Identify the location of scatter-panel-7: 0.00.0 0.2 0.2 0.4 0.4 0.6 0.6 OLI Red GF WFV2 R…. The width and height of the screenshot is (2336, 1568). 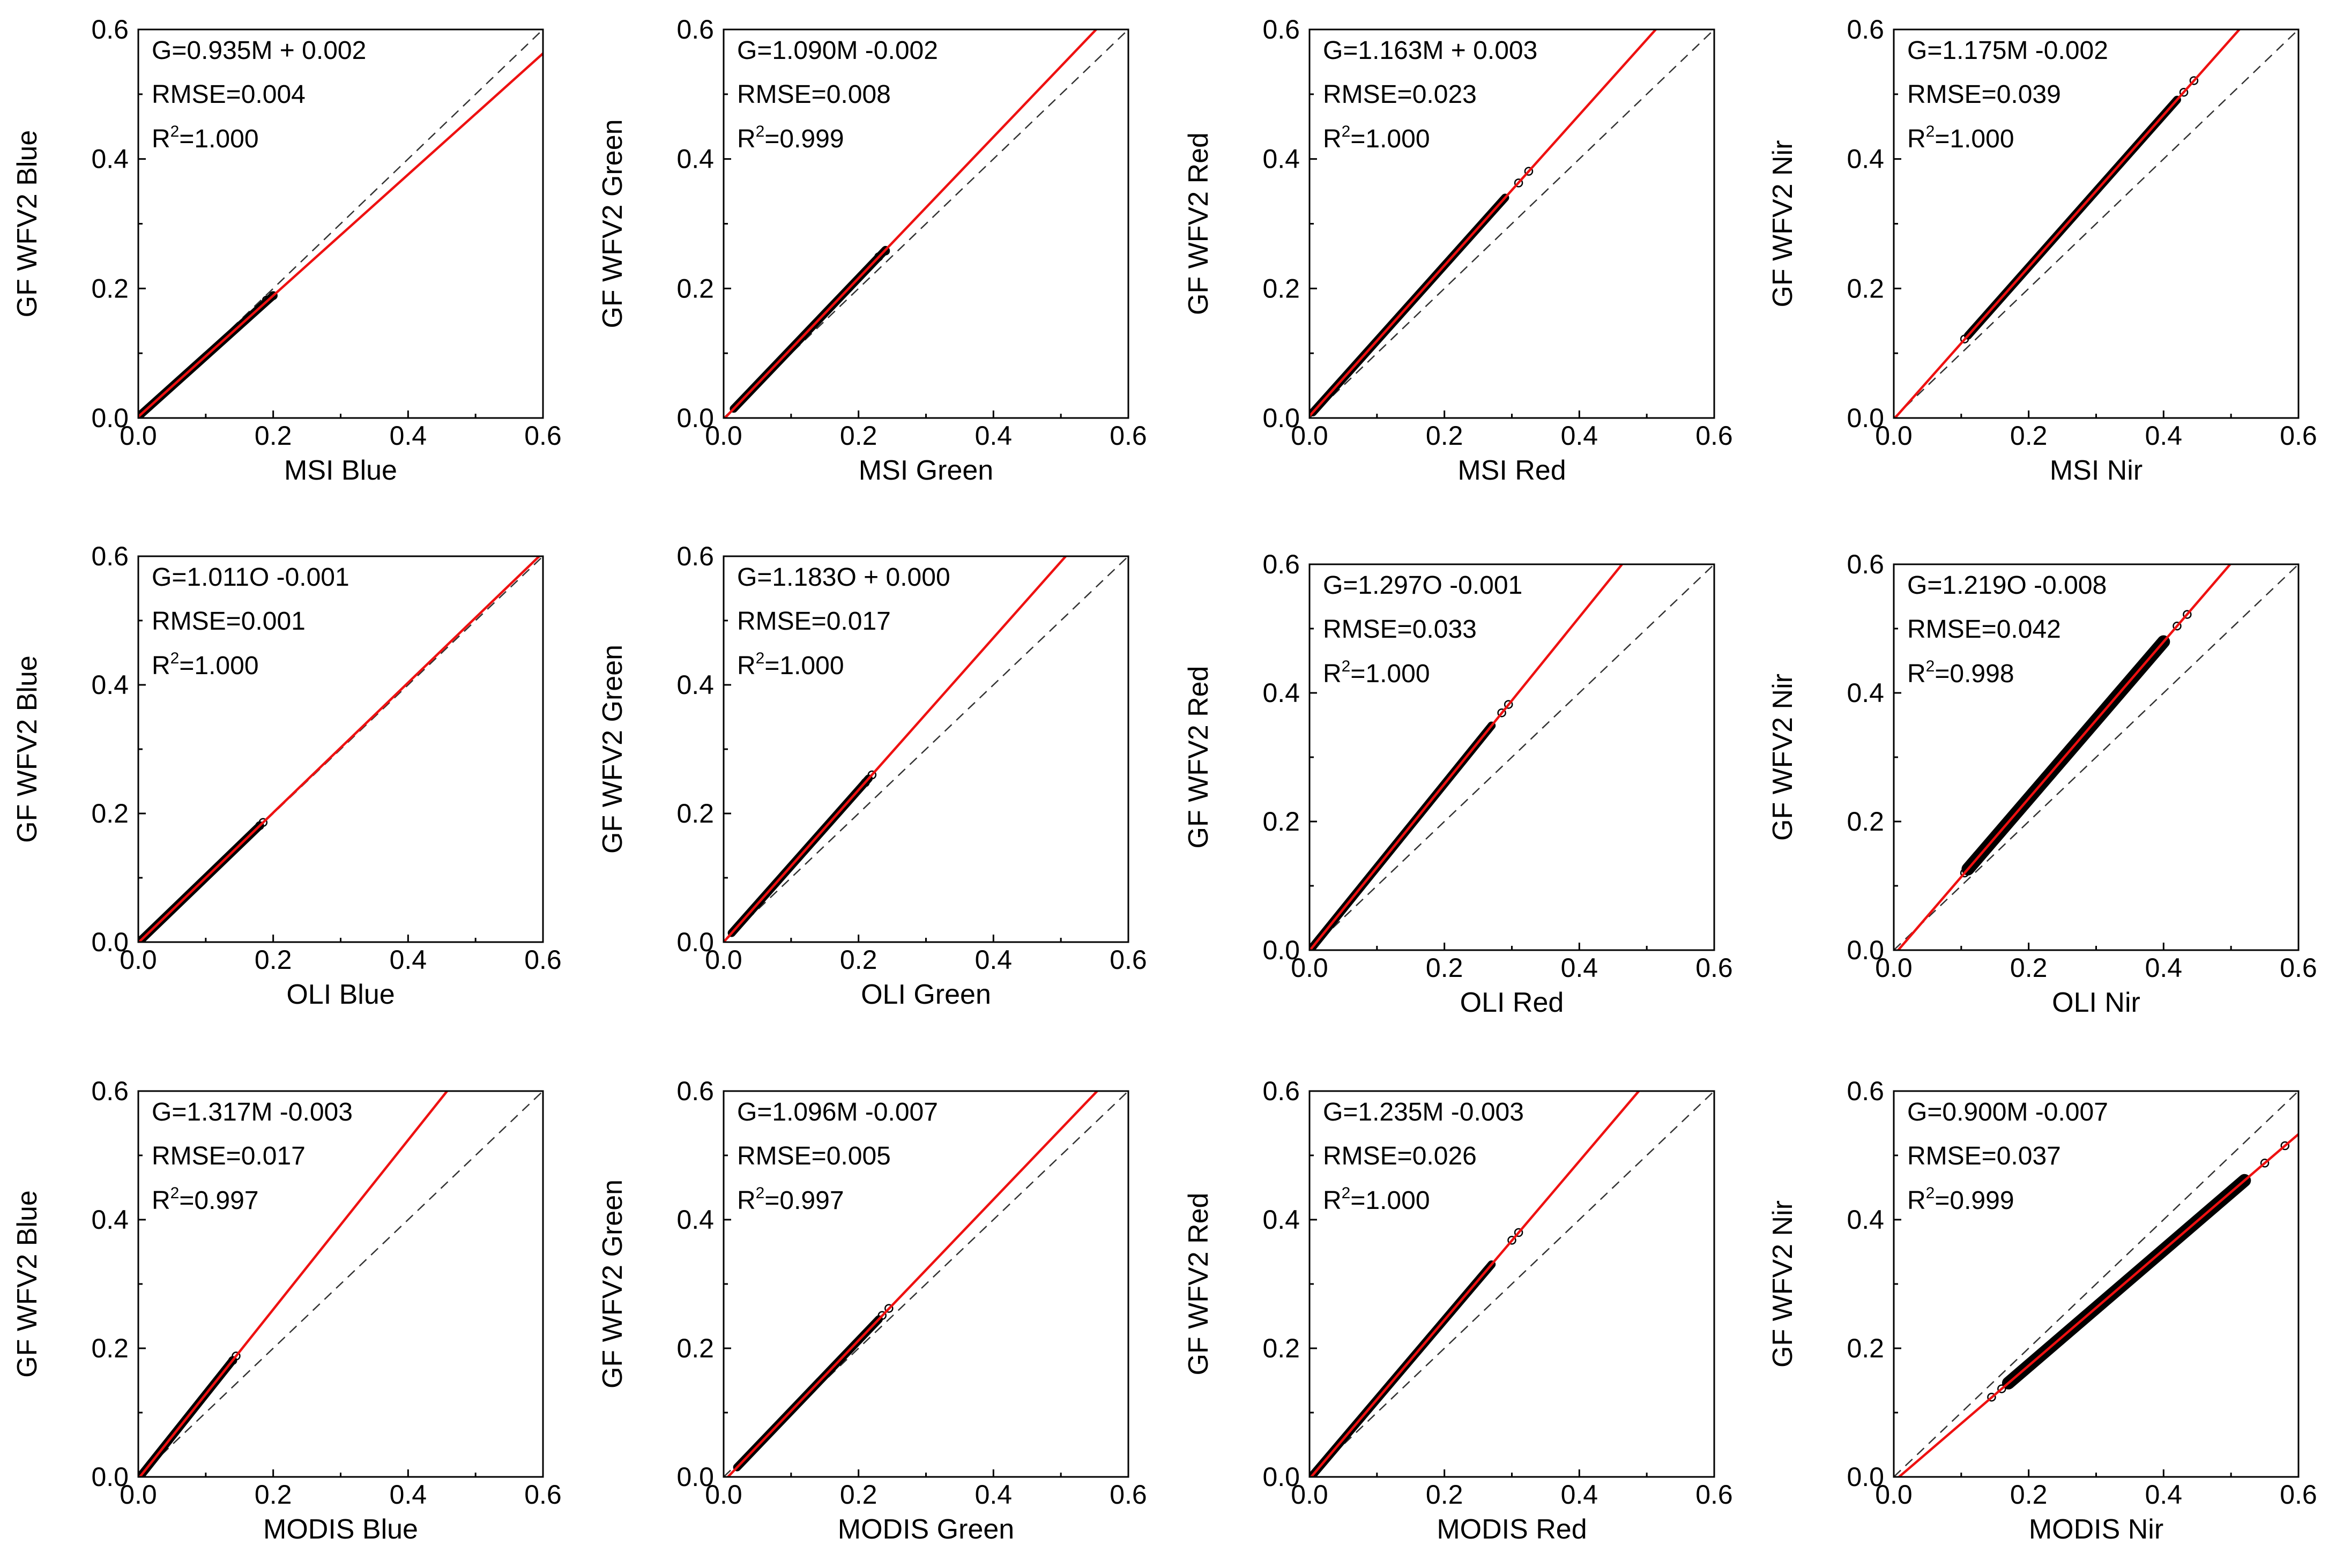
(1458, 783).